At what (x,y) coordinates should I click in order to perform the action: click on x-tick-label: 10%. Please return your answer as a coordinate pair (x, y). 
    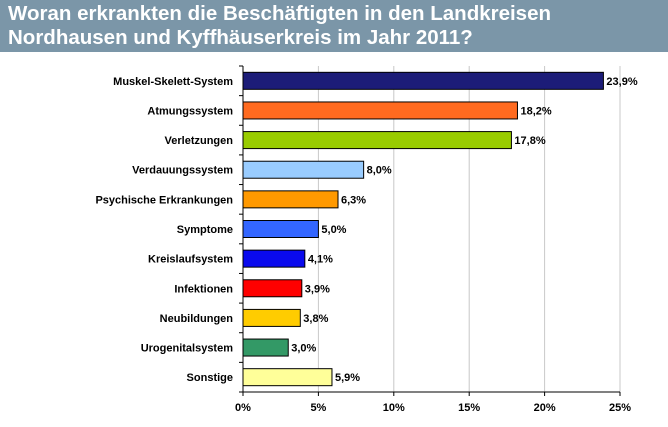
    Looking at the image, I should click on (394, 408).